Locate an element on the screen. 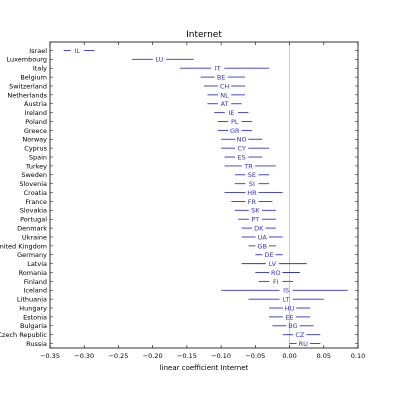  point-code-label: LV is located at coordinates (273, 264).